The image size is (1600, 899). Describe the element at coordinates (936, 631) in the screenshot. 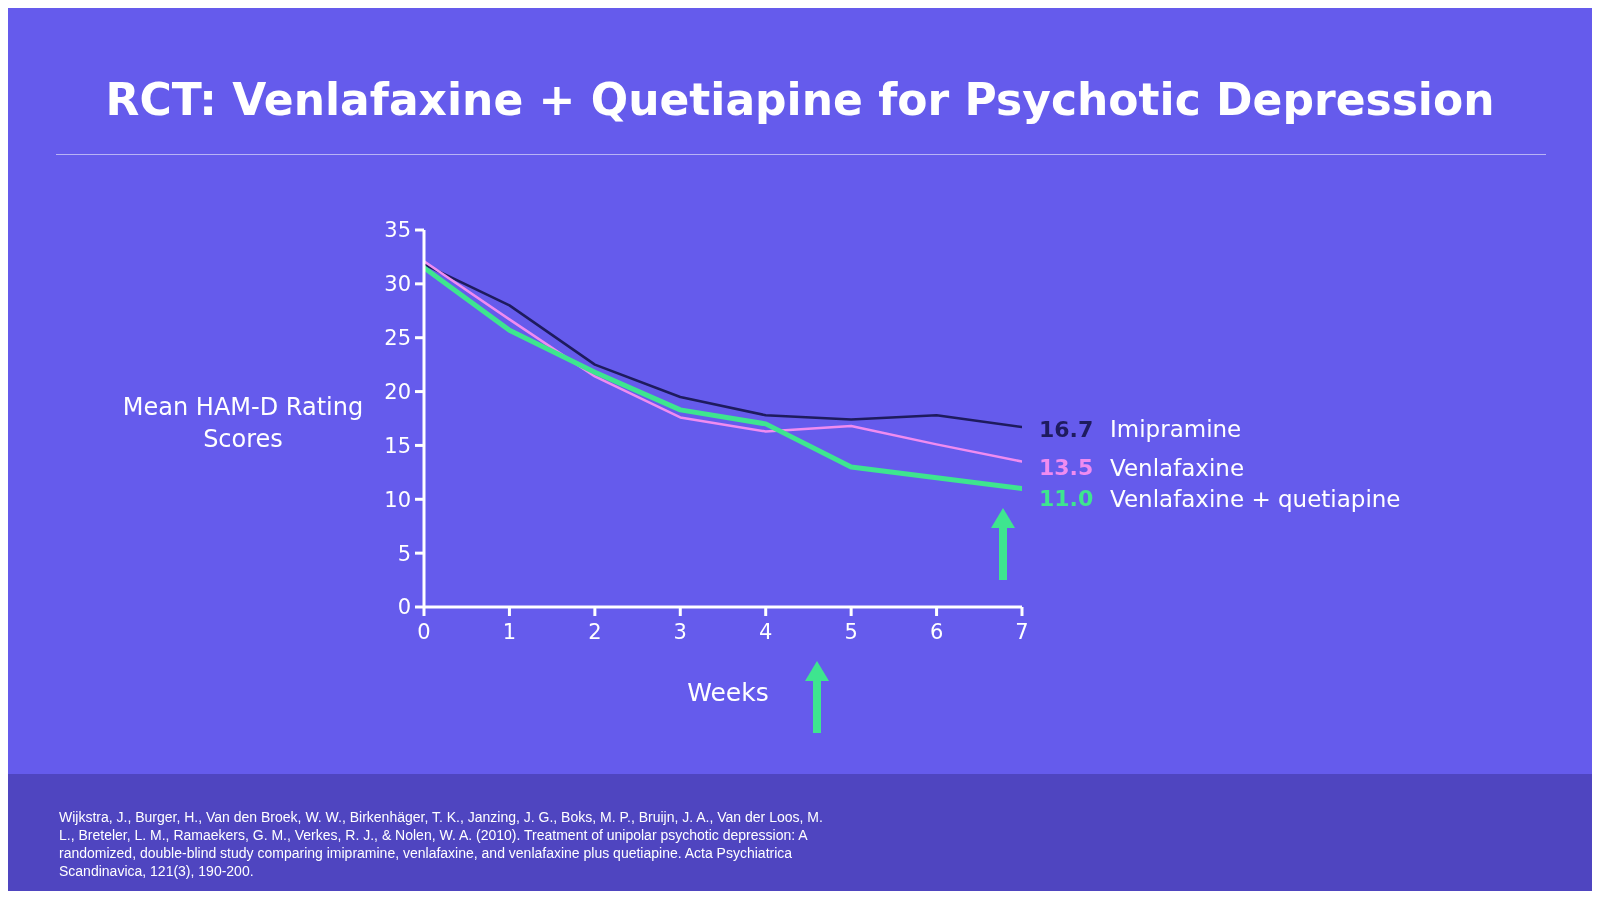

I see `x-tick-label: 6` at that location.